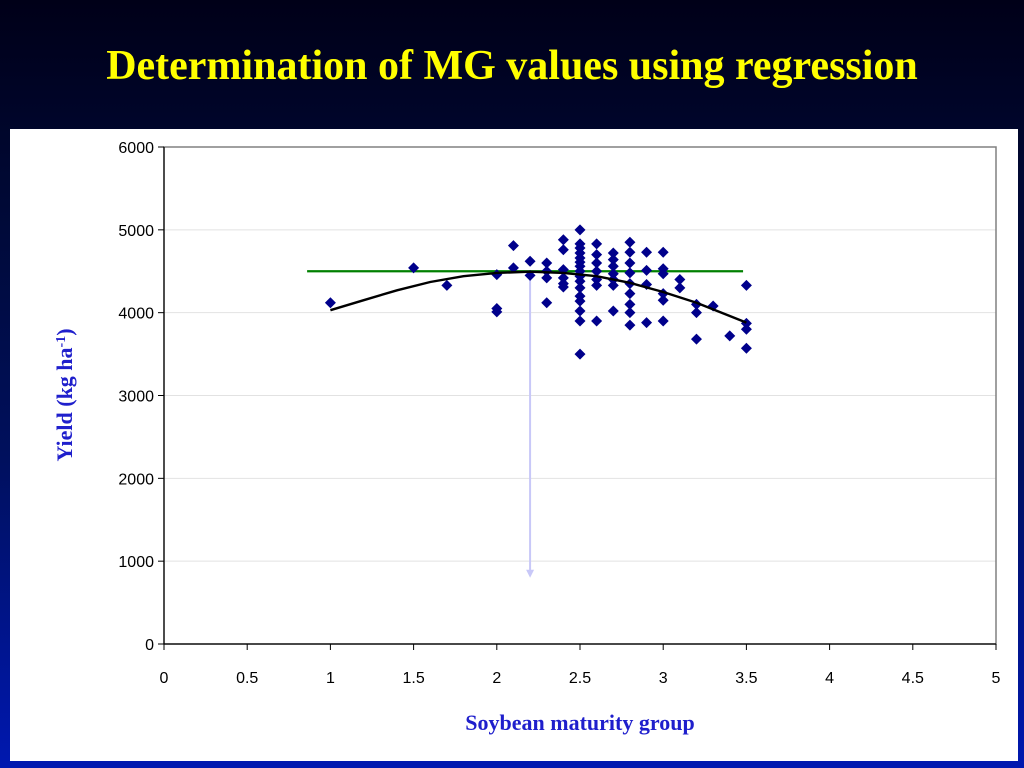  What do you see at coordinates (579, 722) in the screenshot?
I see `x-axis-title: Soybean maturity group` at bounding box center [579, 722].